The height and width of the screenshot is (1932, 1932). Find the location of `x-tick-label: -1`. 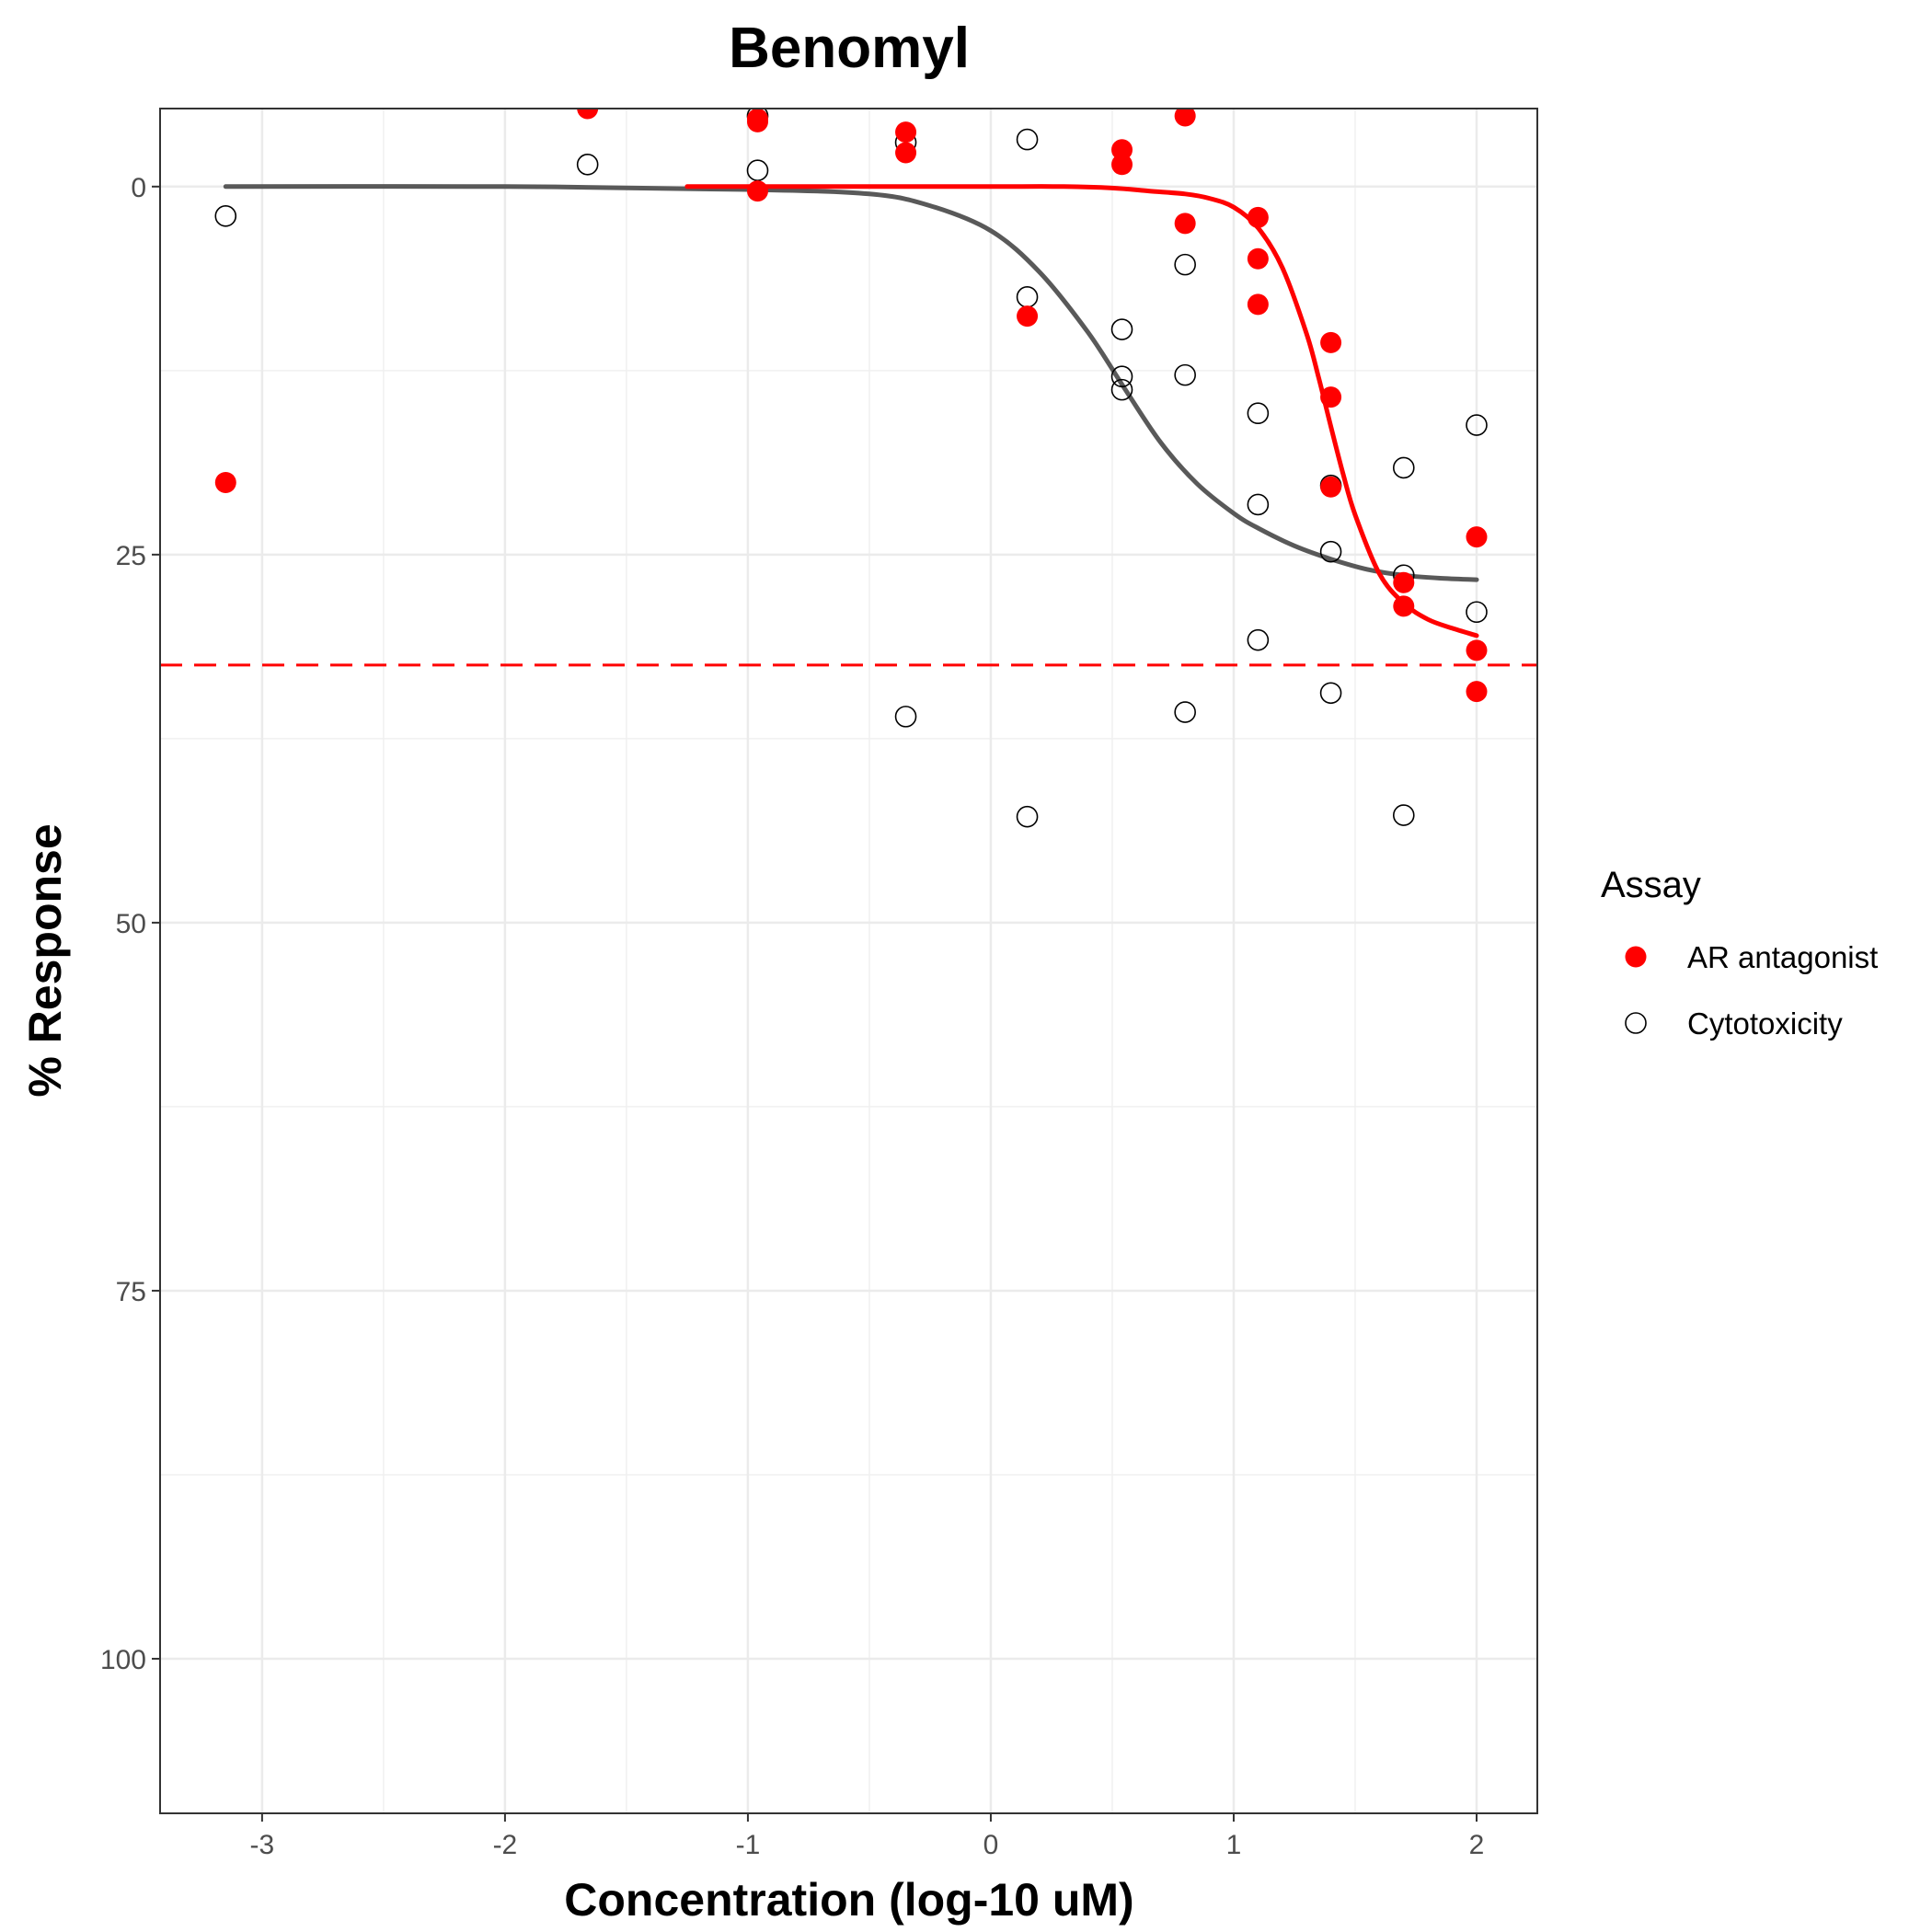

x-tick-label: -1 is located at coordinates (748, 1845).